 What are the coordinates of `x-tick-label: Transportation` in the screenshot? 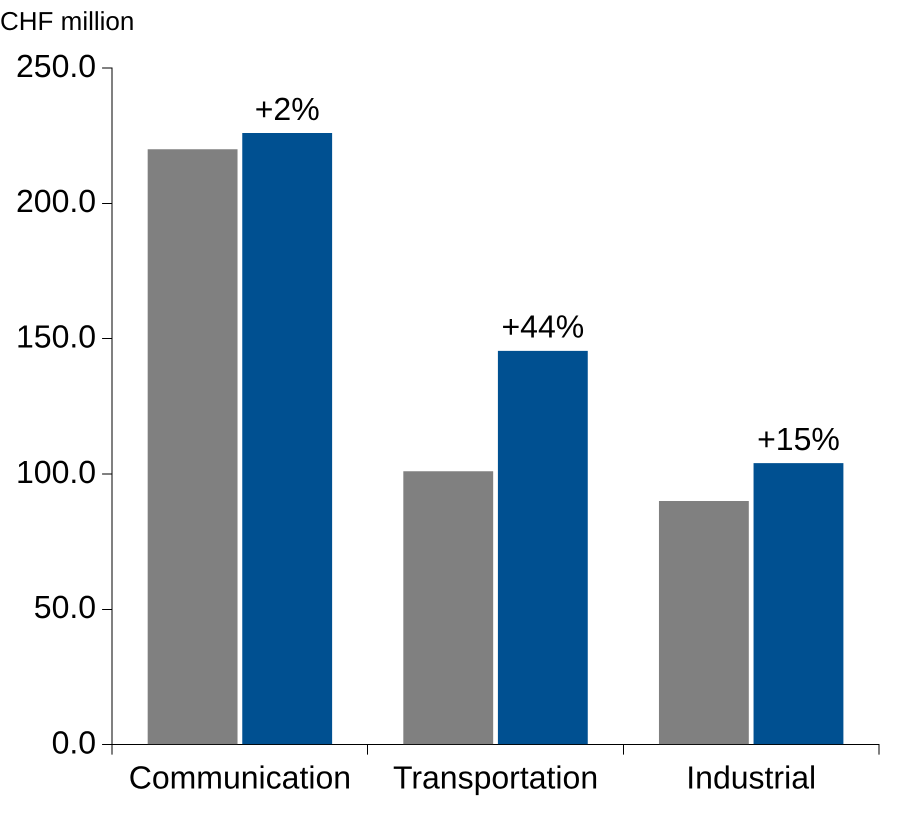 It's located at (495, 778).